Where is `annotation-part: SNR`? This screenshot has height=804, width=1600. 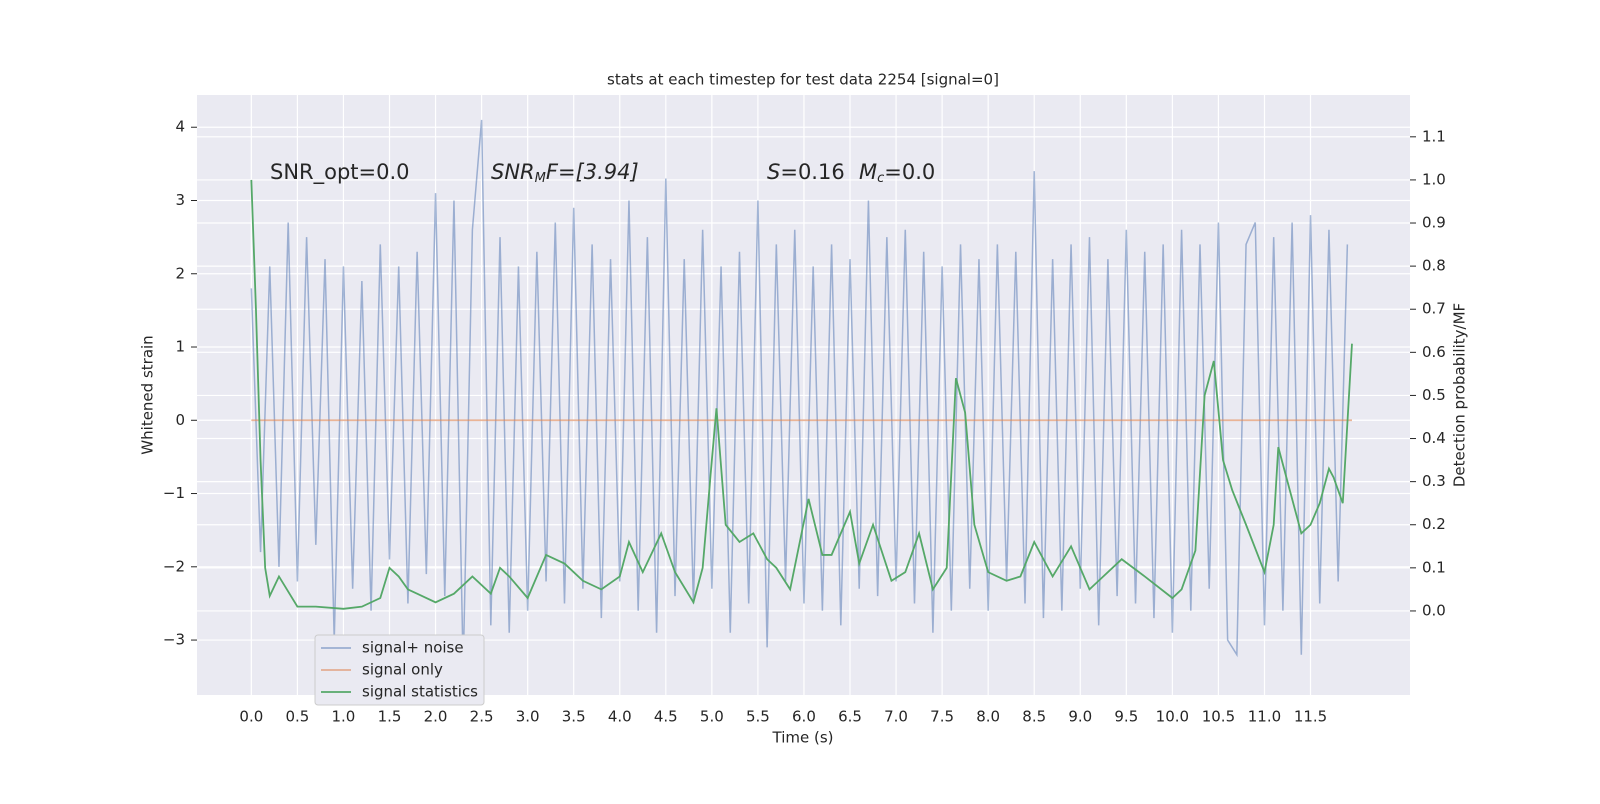 annotation-part: SNR is located at coordinates (513, 172).